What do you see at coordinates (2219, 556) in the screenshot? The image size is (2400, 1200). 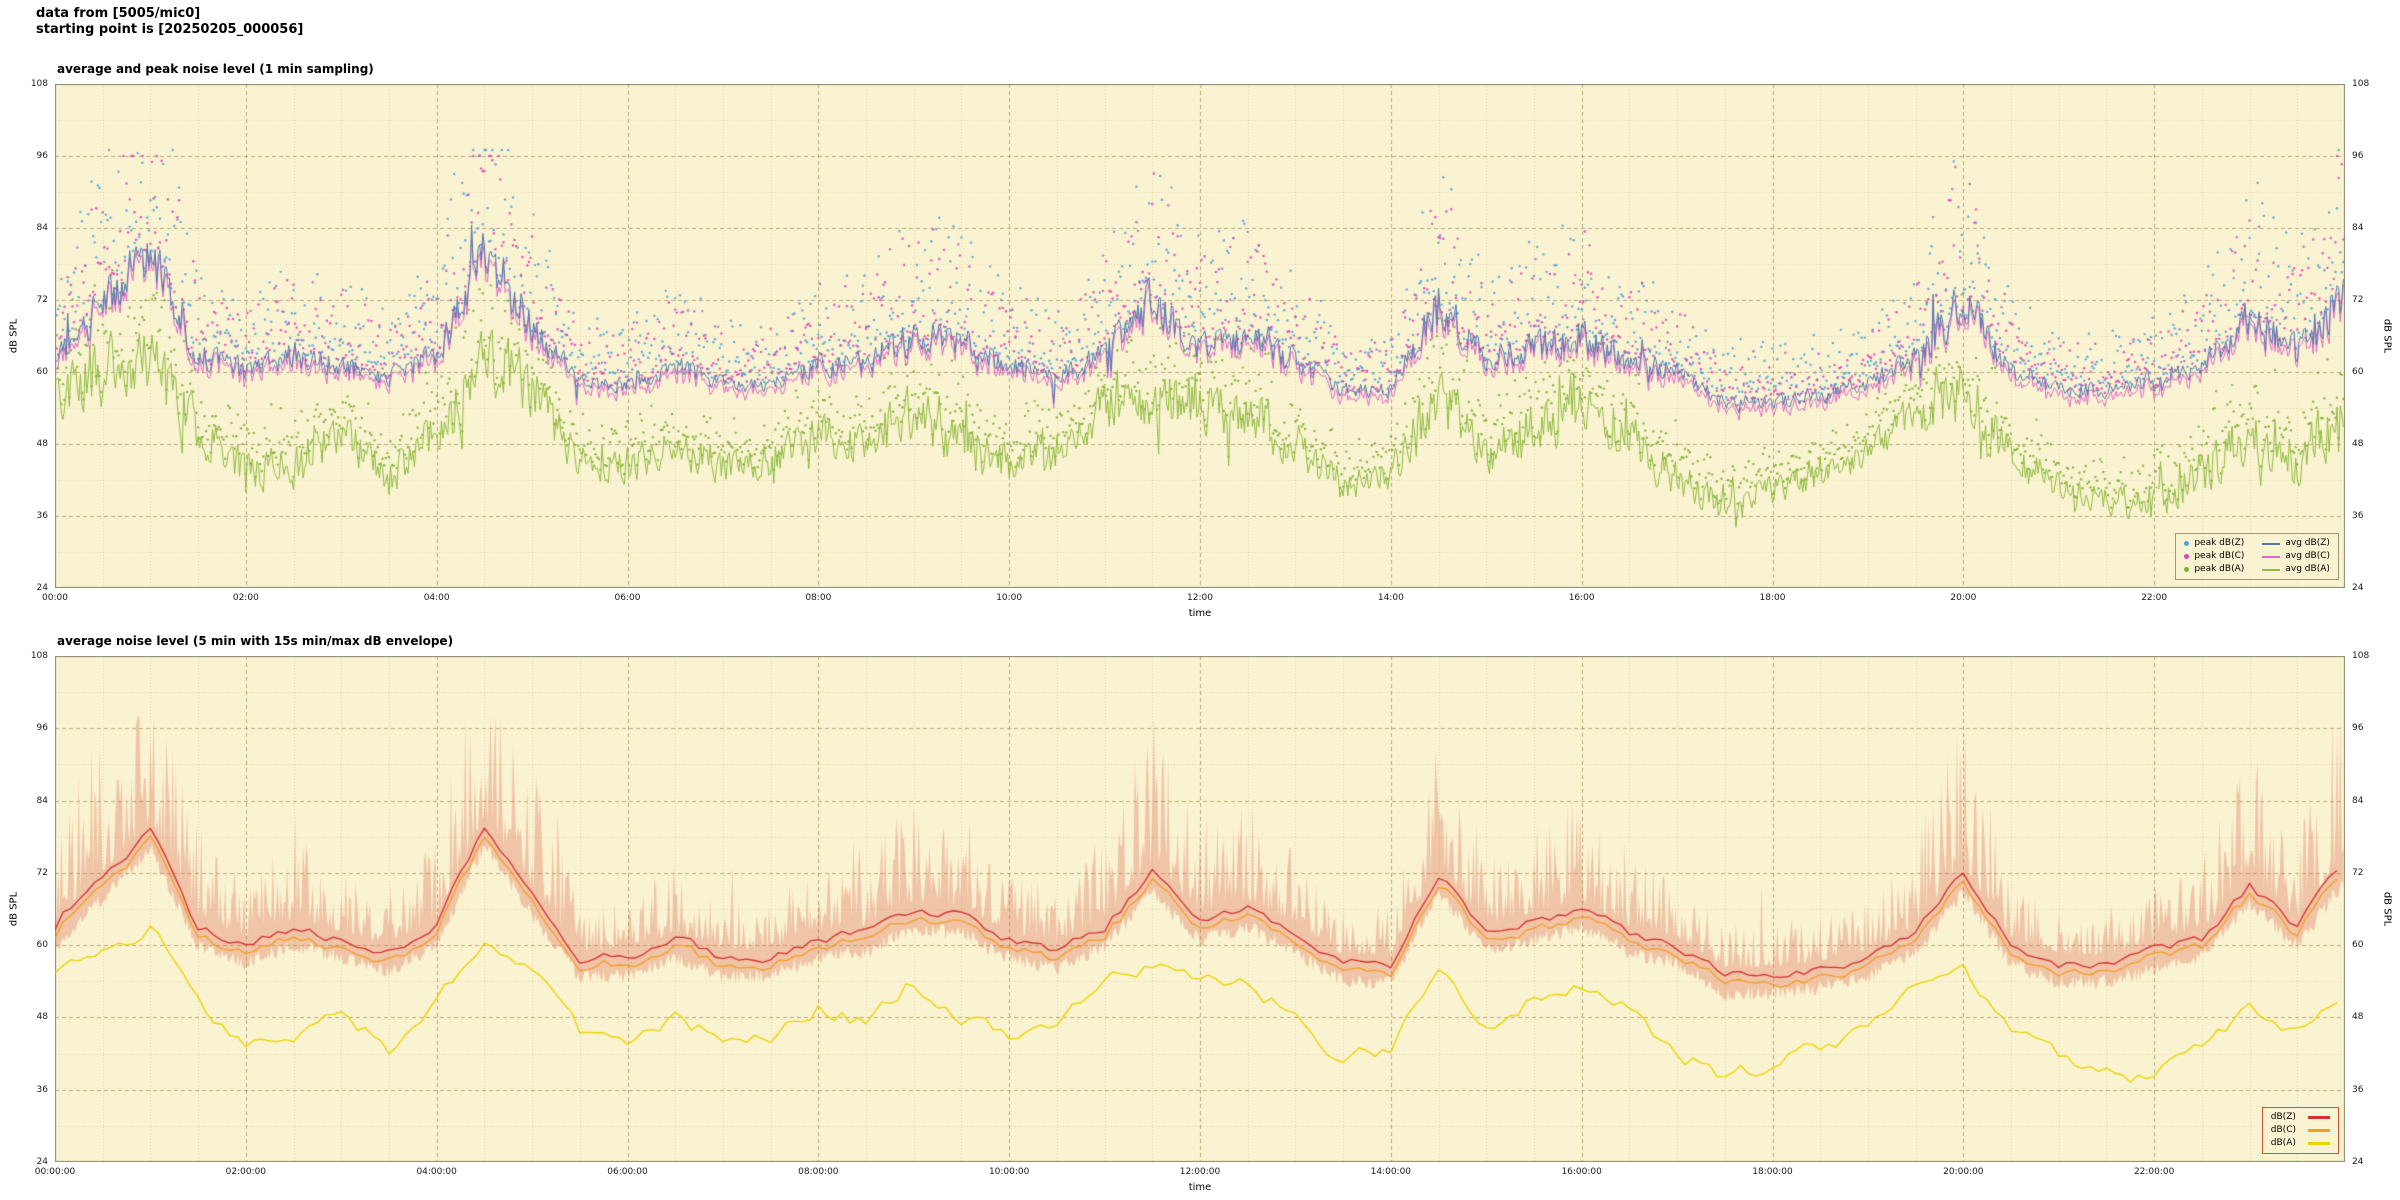 I see `legend-label: peak dB(C)` at bounding box center [2219, 556].